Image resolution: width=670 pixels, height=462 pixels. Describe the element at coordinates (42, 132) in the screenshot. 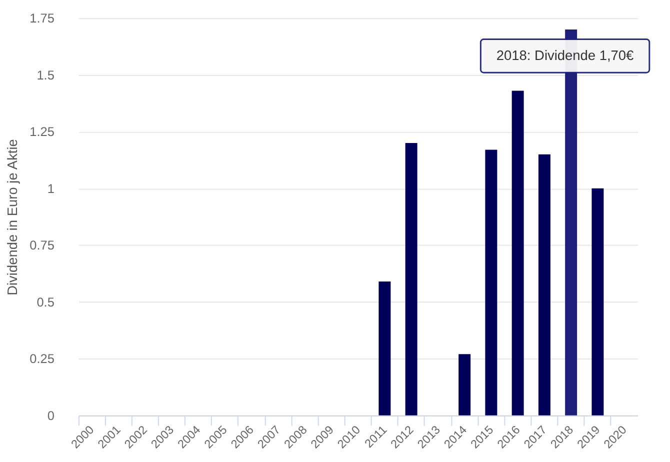

I see `y-tick-label: 1.25` at that location.